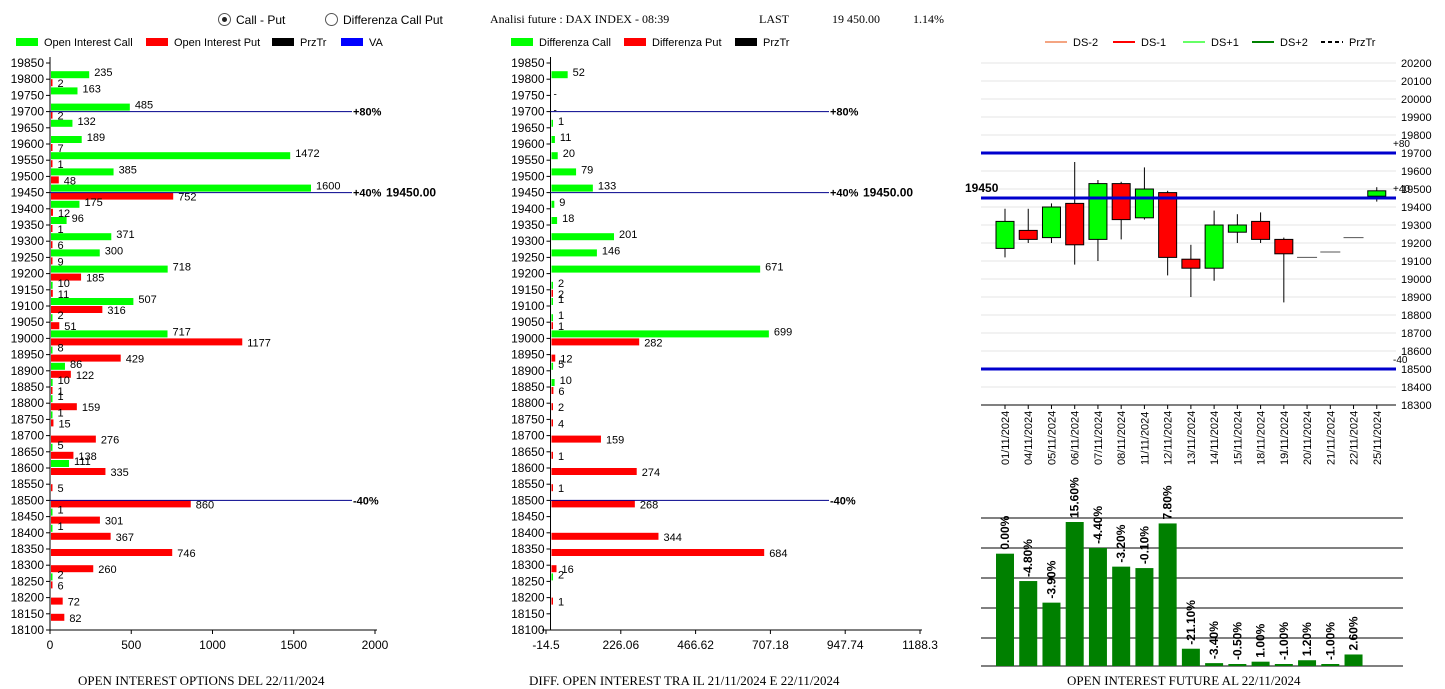 The width and height of the screenshot is (1445, 689). Describe the element at coordinates (376, 43) in the screenshot. I see `legend-label-3: VA` at that location.